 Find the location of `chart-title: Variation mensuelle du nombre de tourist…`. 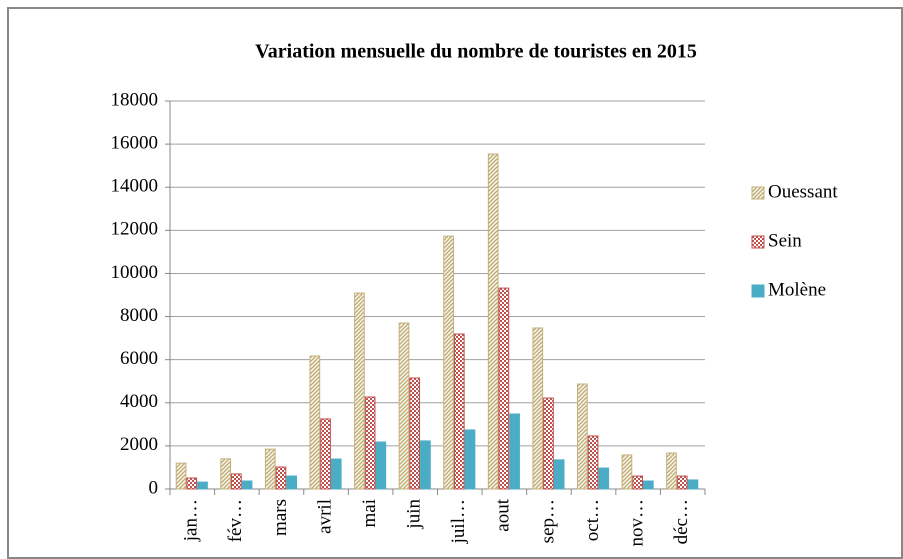

chart-title: Variation mensuelle du nombre de tourist… is located at coordinates (476, 52).